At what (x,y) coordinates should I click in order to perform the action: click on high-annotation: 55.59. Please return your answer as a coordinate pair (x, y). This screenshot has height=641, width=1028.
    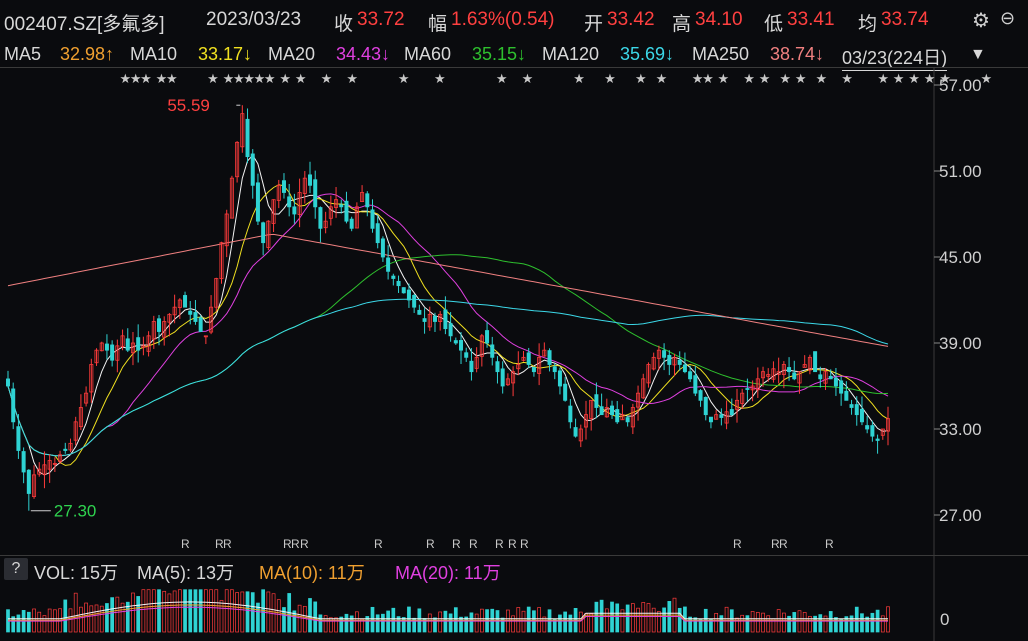
    Looking at the image, I should click on (188, 105).